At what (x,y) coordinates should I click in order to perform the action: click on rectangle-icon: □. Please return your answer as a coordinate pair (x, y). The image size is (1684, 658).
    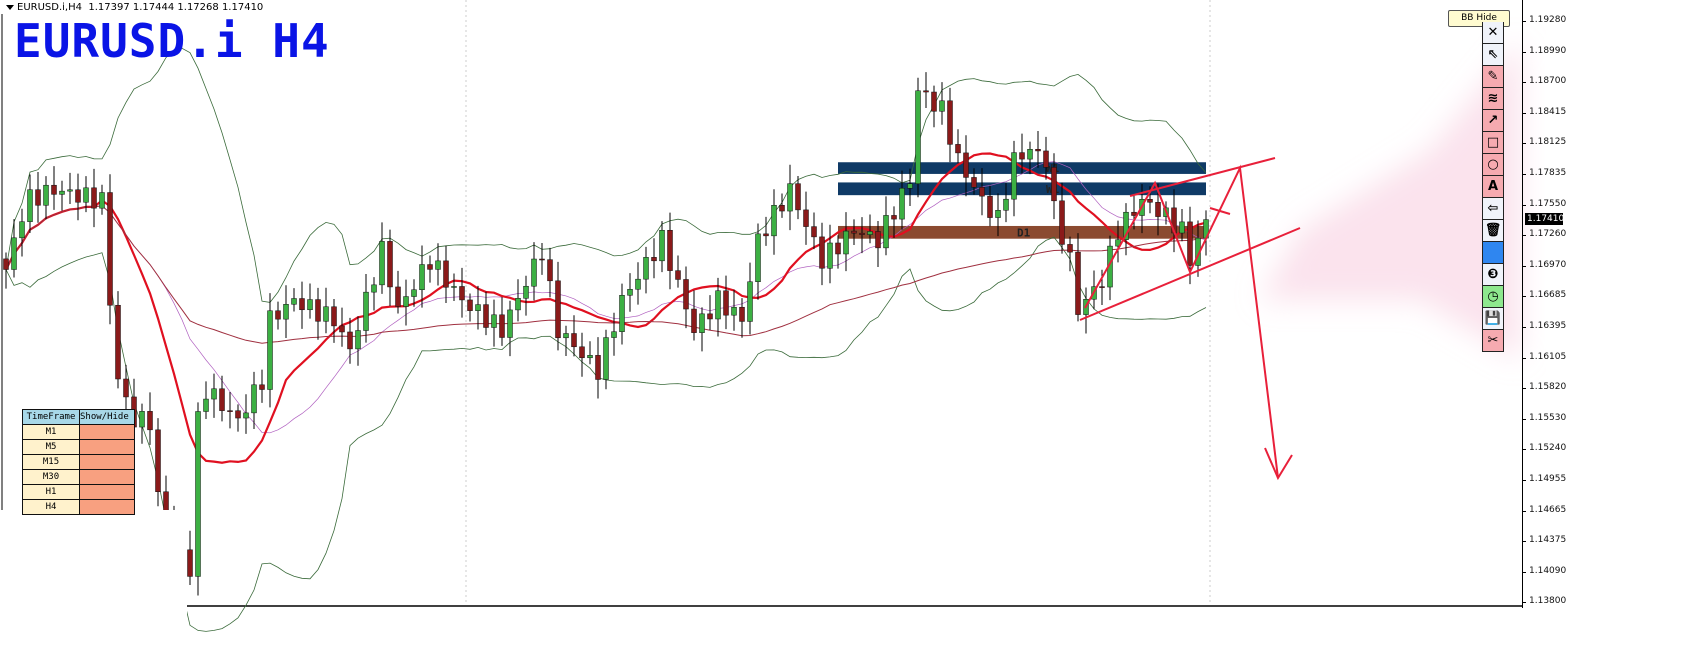
    Looking at the image, I should click on (1493, 142).